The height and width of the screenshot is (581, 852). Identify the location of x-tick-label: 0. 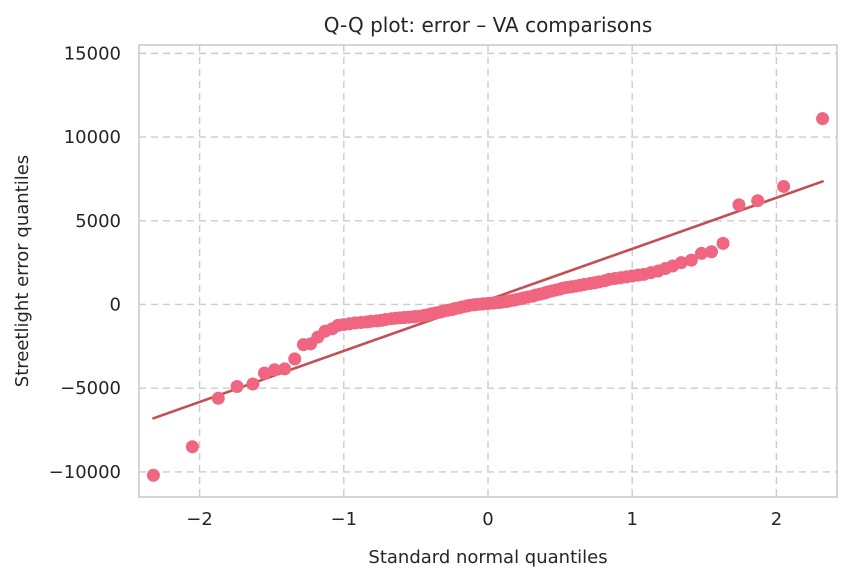
(487, 519).